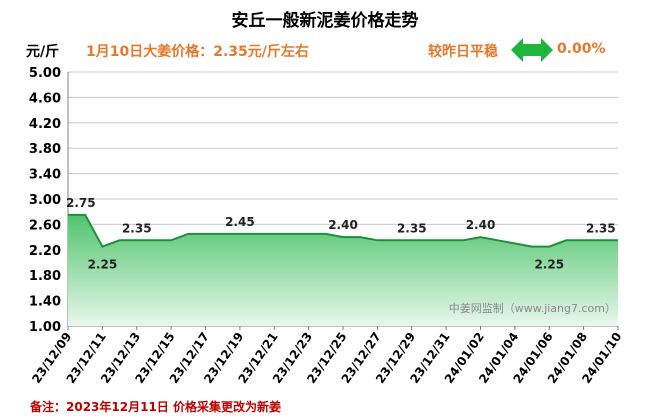  What do you see at coordinates (463, 52) in the screenshot?
I see `compare-text: 较昨日平稳` at bounding box center [463, 52].